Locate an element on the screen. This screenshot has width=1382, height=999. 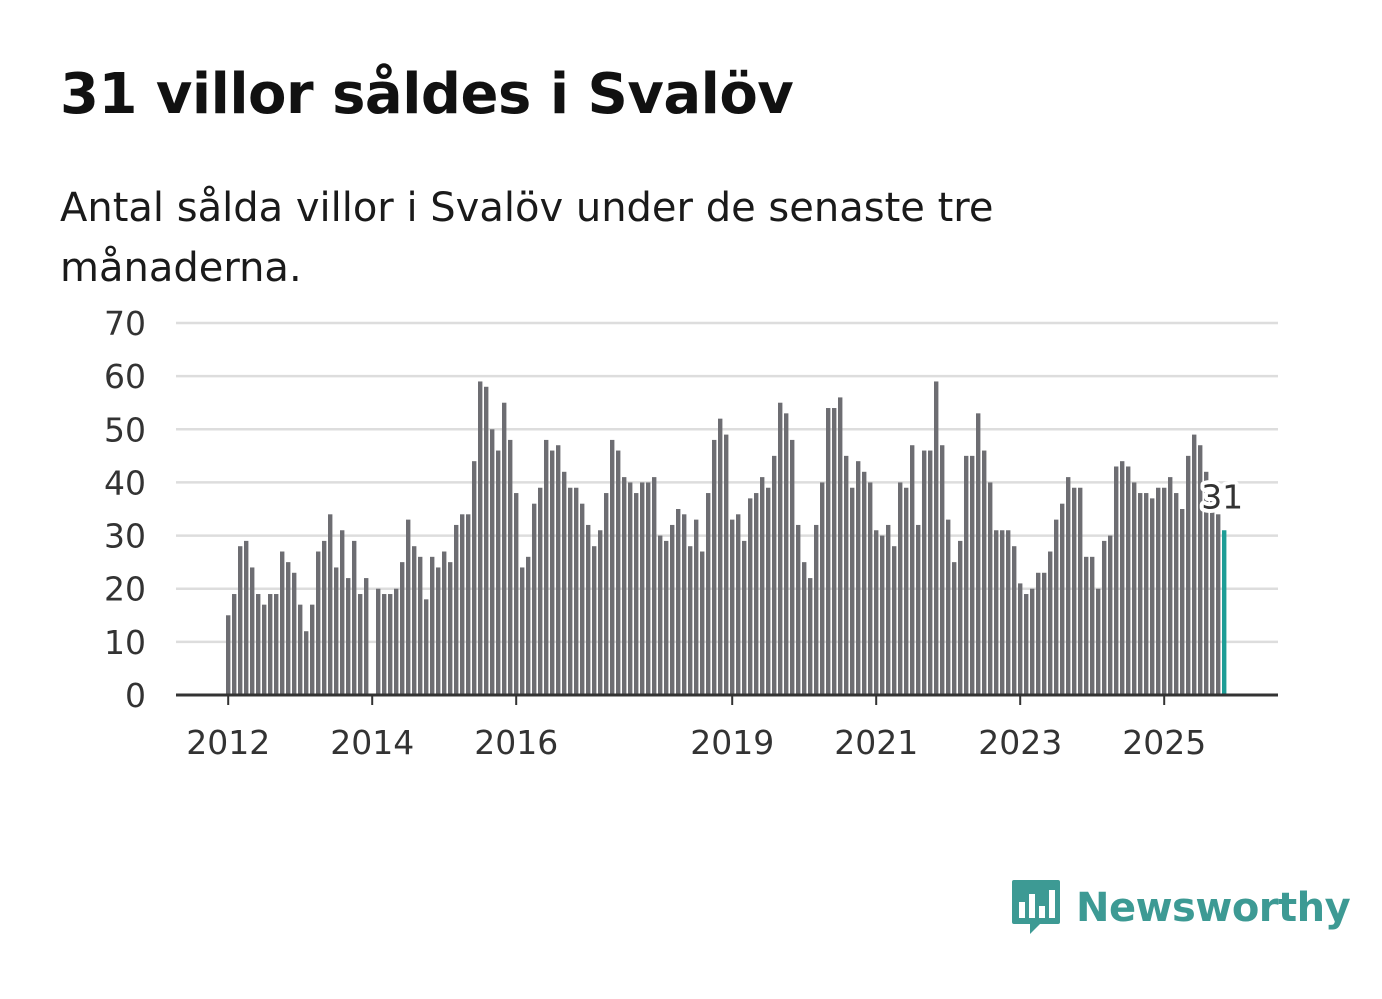
y-tick-label: 10 is located at coordinates (125, 642).